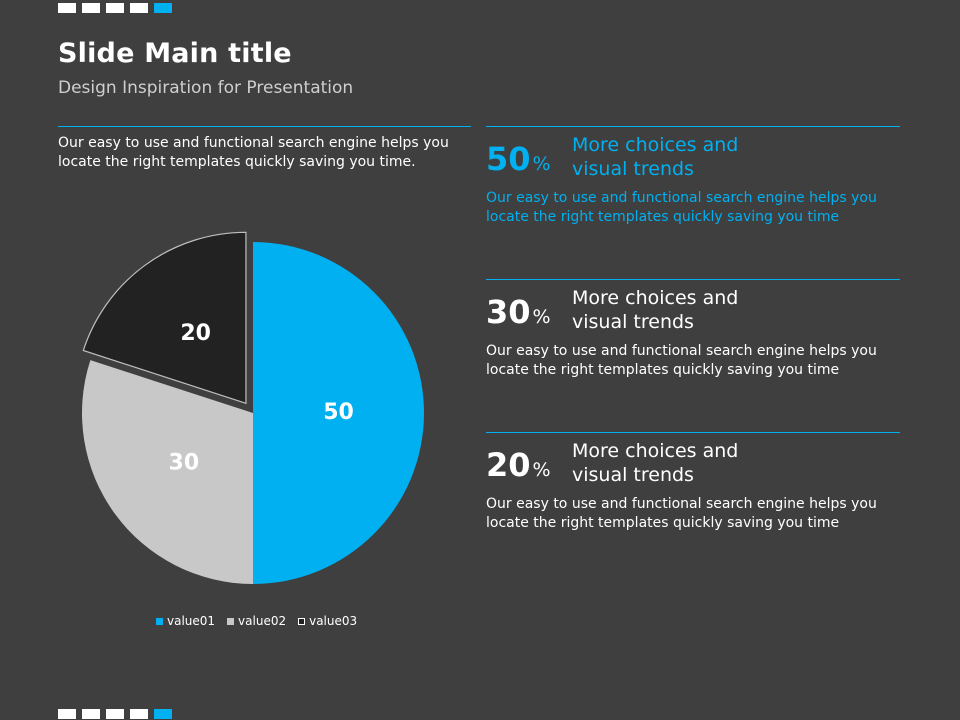 This screenshot has height=720, width=960. I want to click on pie-data-label: 20, so click(195, 333).